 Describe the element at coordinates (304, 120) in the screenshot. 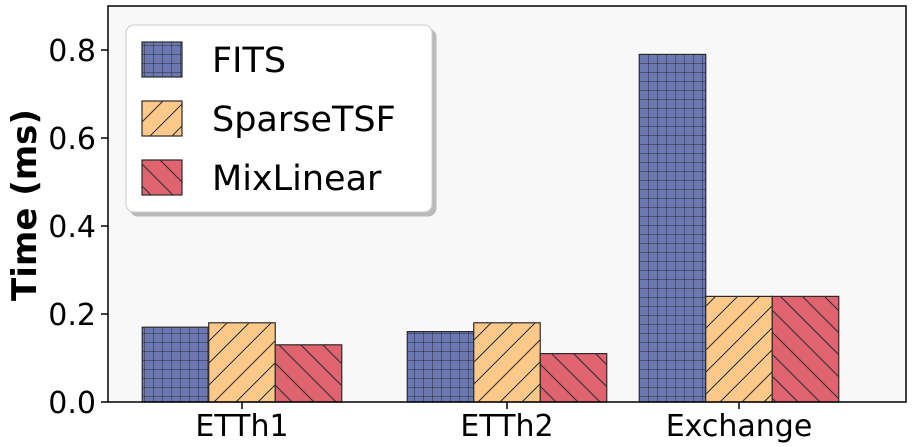

I see `legend-label-sparsetsf: SparseTSF` at that location.